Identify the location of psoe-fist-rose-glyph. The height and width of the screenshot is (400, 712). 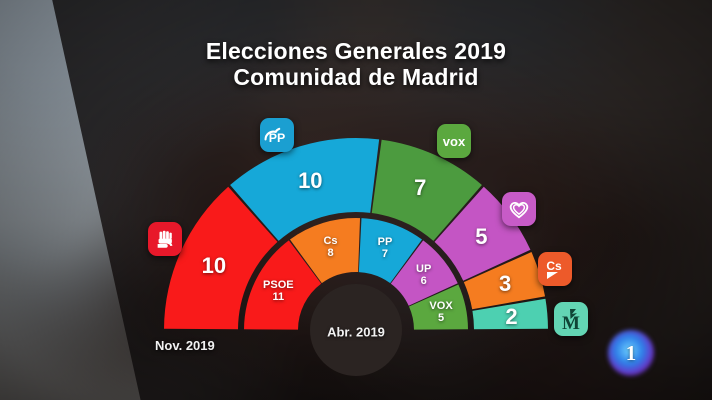
(165, 239).